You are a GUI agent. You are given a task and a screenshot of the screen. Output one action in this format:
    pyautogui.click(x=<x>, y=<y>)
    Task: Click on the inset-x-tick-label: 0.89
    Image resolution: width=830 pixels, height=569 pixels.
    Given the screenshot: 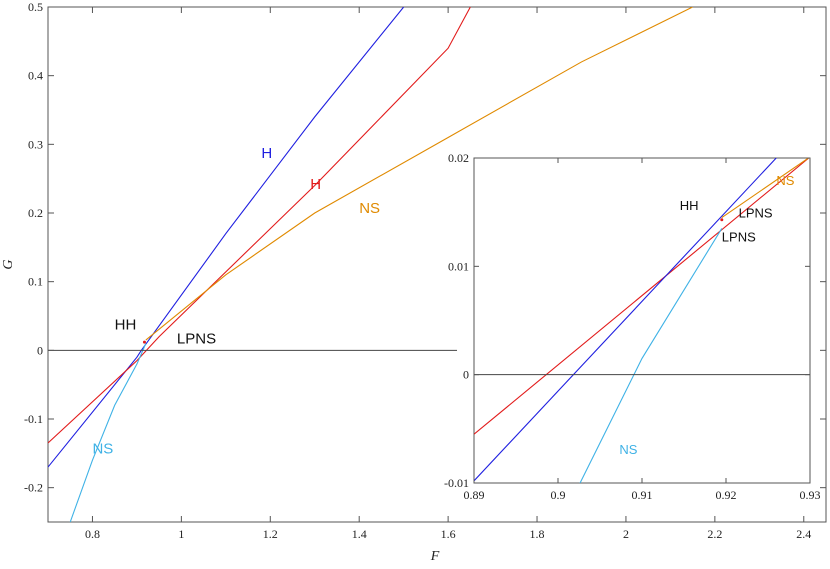 What is the action you would take?
    pyautogui.click(x=474, y=495)
    